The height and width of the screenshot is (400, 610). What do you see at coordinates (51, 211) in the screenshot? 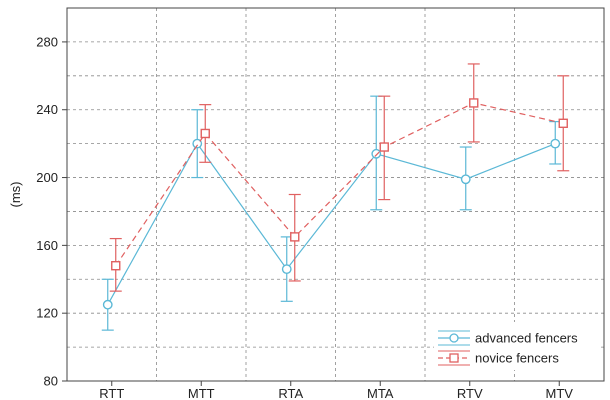
I see `y-axis: 80 120 160 200 240 280` at bounding box center [51, 211].